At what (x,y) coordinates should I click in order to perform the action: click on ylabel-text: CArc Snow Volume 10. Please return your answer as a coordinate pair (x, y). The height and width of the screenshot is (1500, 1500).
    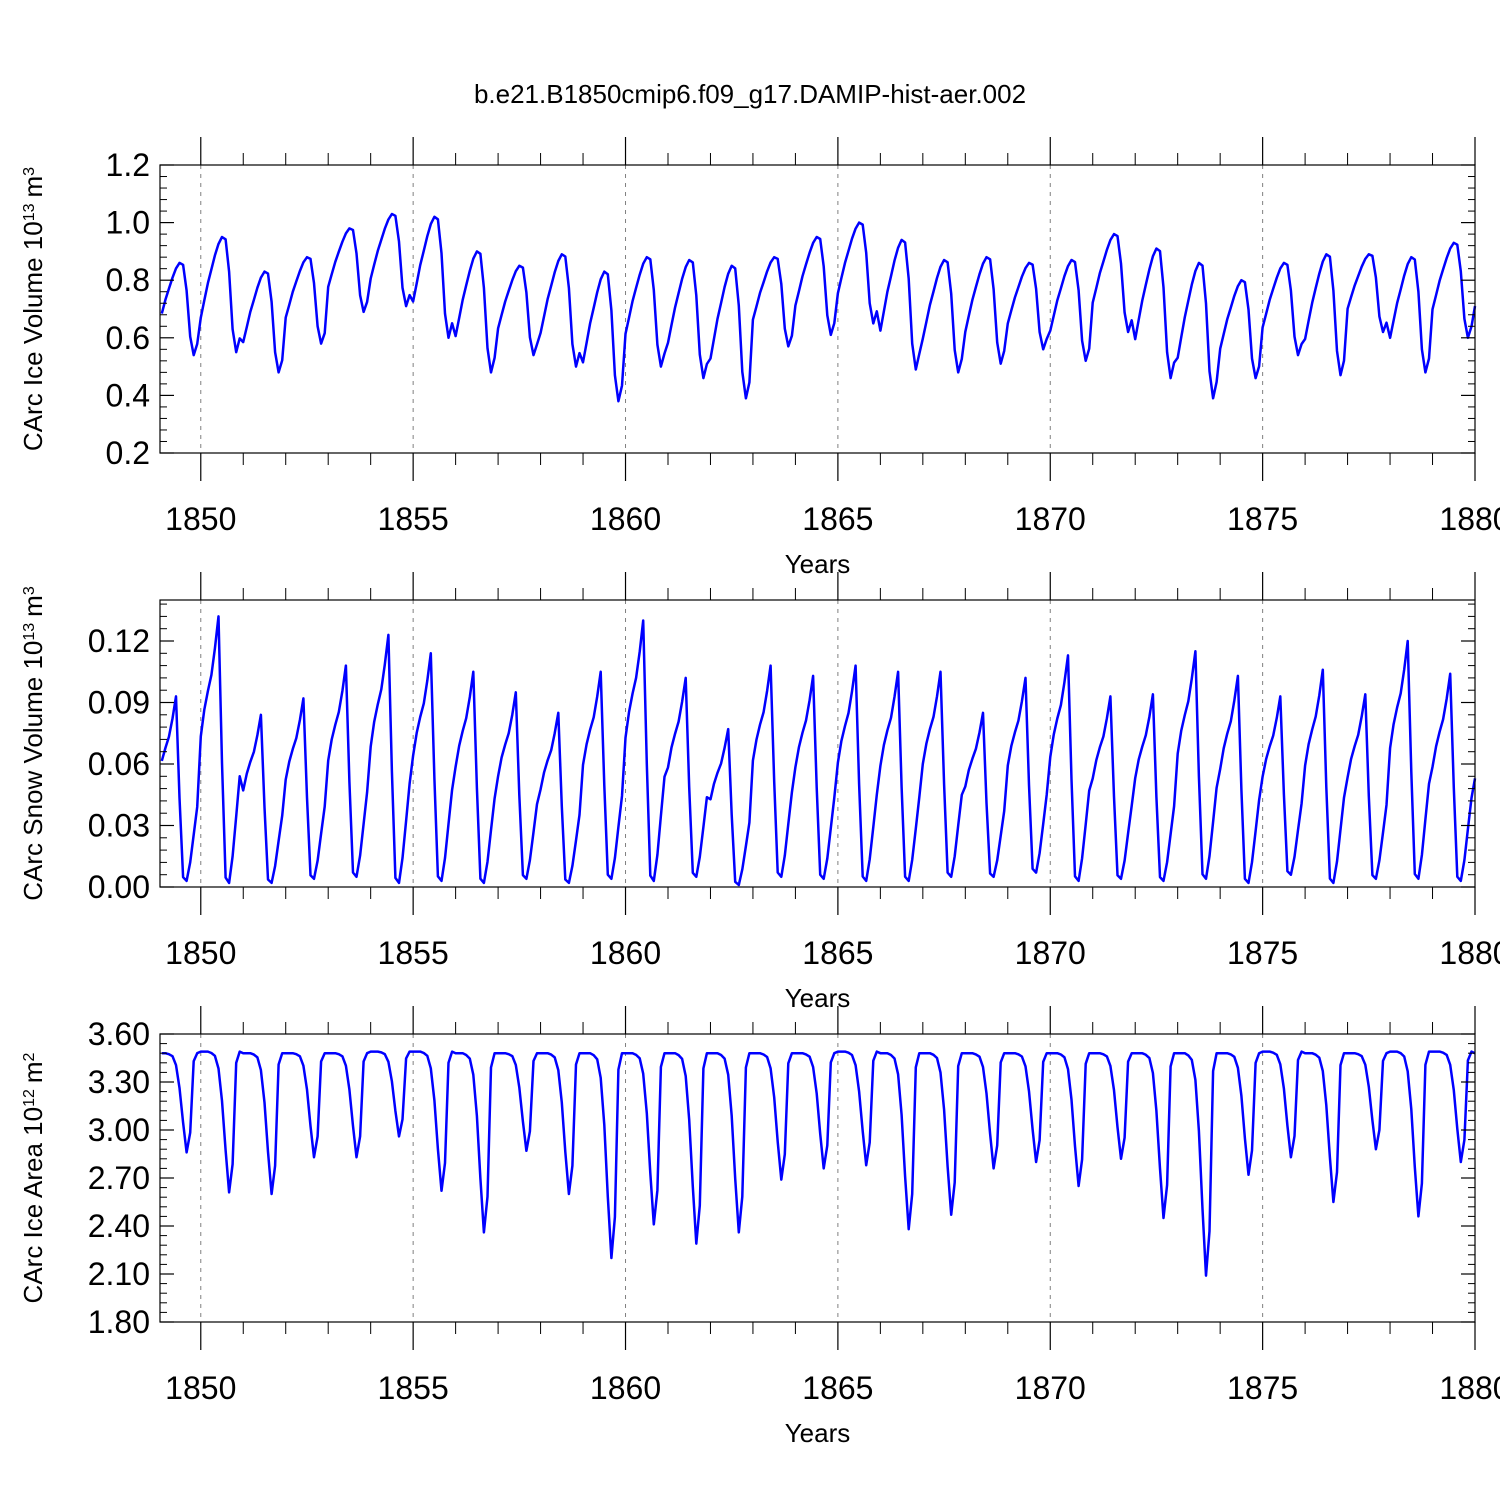
    Looking at the image, I should click on (33, 771).